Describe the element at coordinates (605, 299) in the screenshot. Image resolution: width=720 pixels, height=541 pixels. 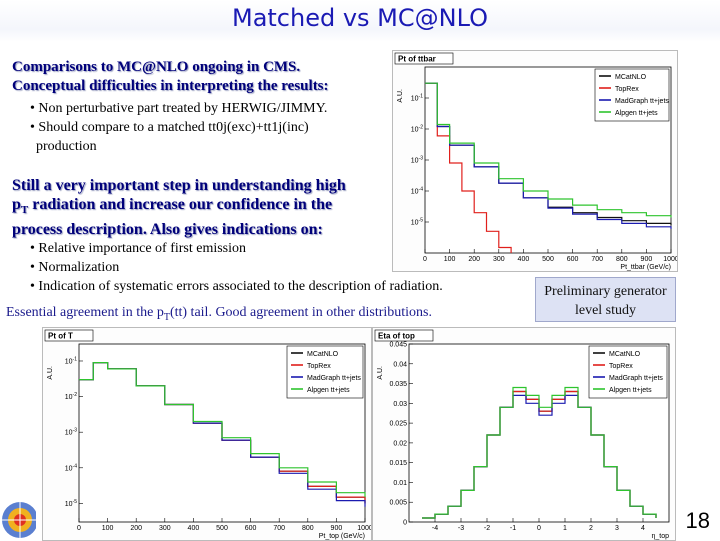
I see `preliminary-box: Preliminary generator level study` at that location.